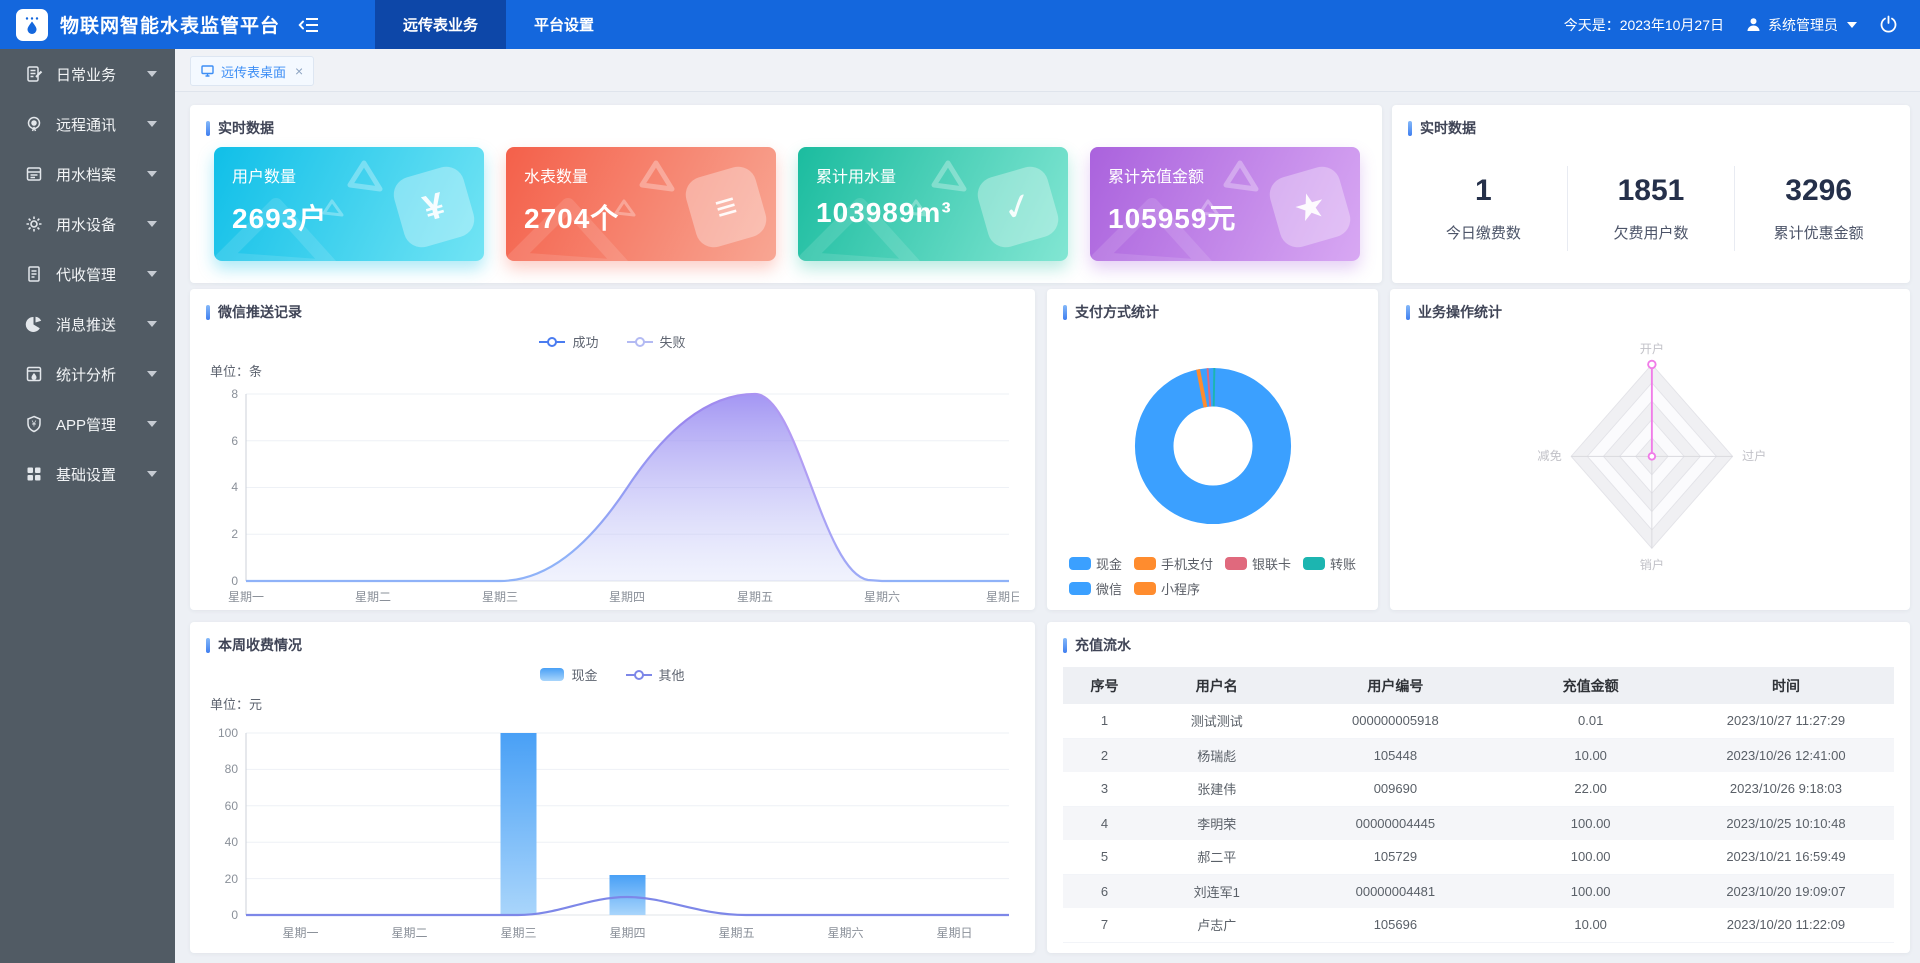 The height and width of the screenshot is (963, 1920). What do you see at coordinates (309, 25) in the screenshot?
I see `collapse-menu-icon` at bounding box center [309, 25].